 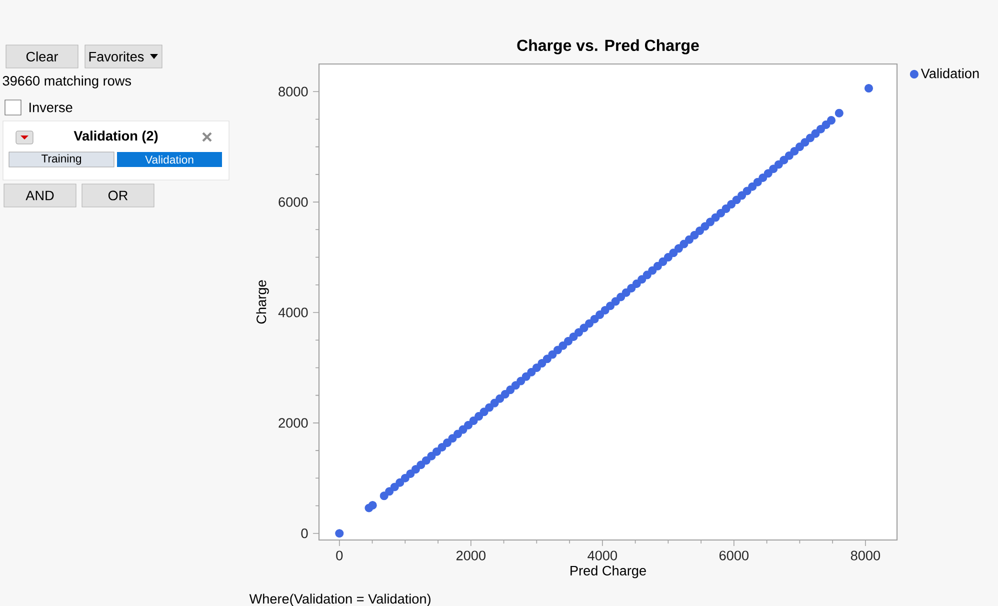 What do you see at coordinates (608, 571) in the screenshot?
I see `x-axis-title: Pred Charge` at bounding box center [608, 571].